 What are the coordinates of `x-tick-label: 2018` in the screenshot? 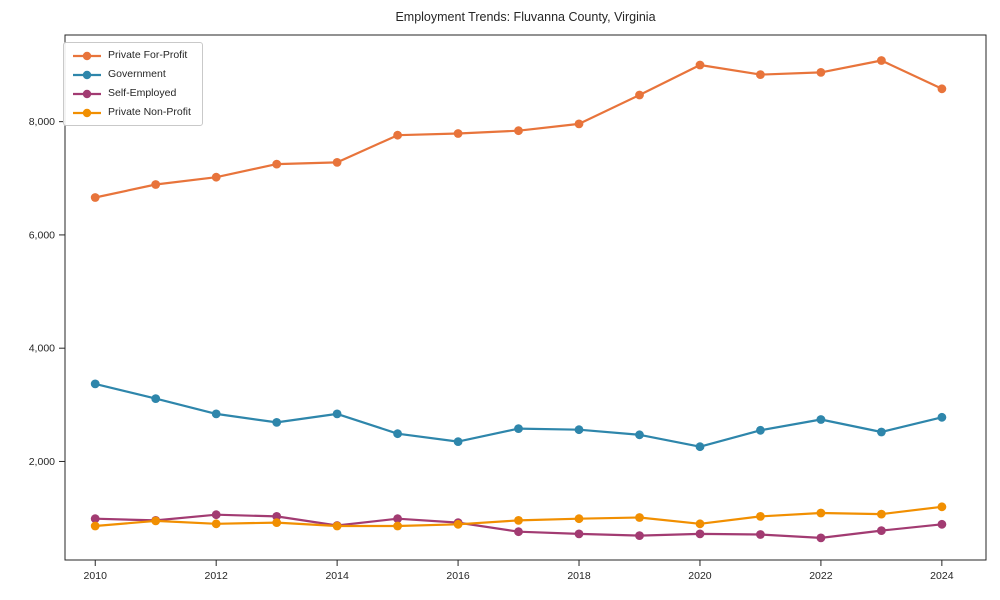 It's located at (579, 576).